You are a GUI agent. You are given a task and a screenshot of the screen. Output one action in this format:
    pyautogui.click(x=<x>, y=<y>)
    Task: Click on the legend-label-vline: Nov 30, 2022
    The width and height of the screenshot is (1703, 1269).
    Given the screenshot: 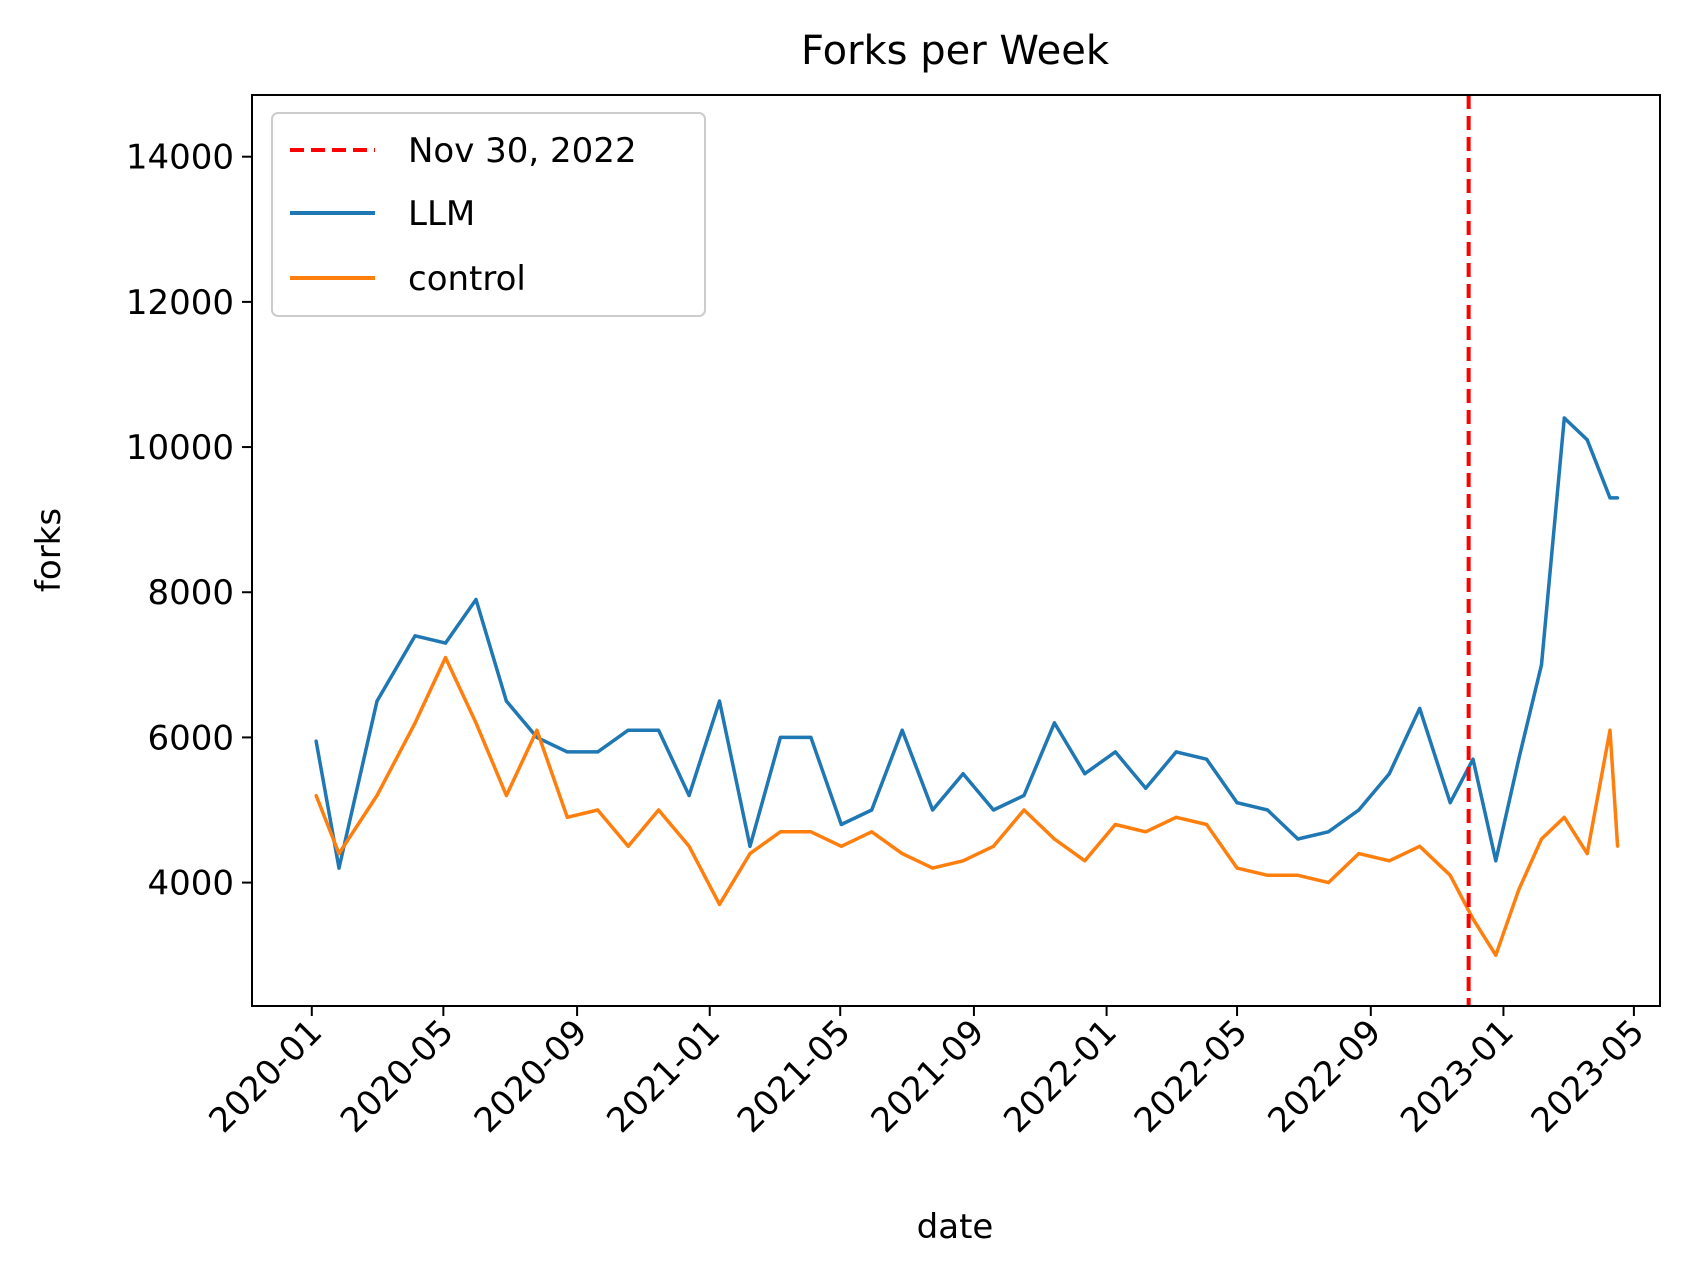 What is the action you would take?
    pyautogui.click(x=522, y=151)
    